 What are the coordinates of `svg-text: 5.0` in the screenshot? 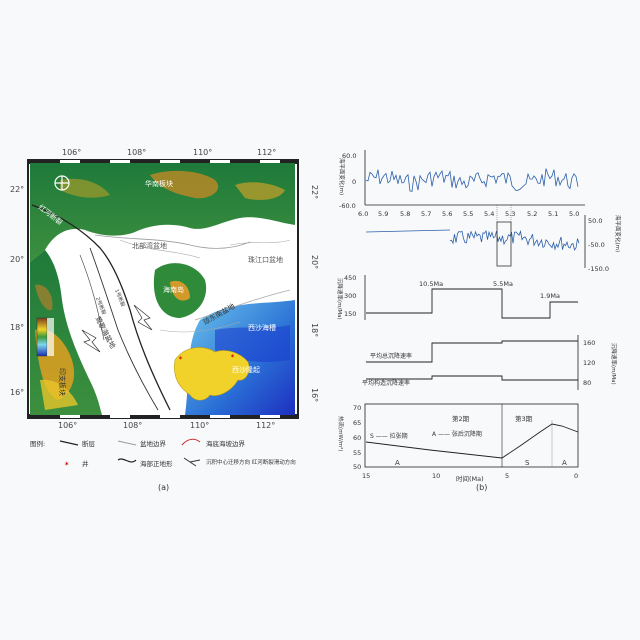 It's located at (574, 214).